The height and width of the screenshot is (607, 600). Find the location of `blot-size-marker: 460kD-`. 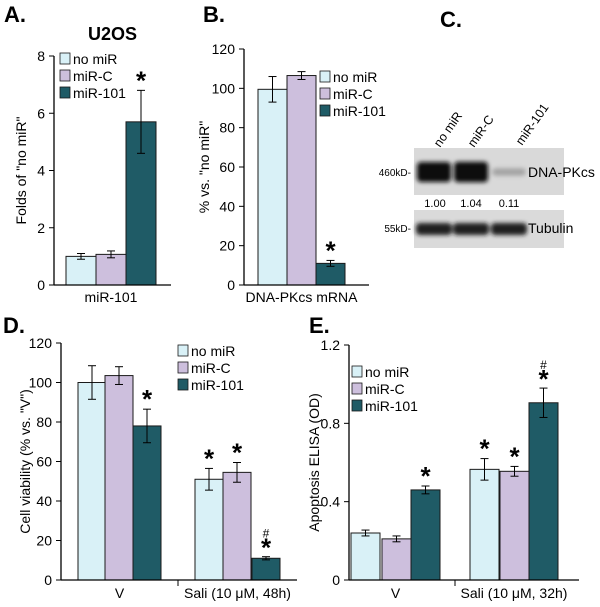

blot-size-marker: 460kD- is located at coordinates (395, 173).